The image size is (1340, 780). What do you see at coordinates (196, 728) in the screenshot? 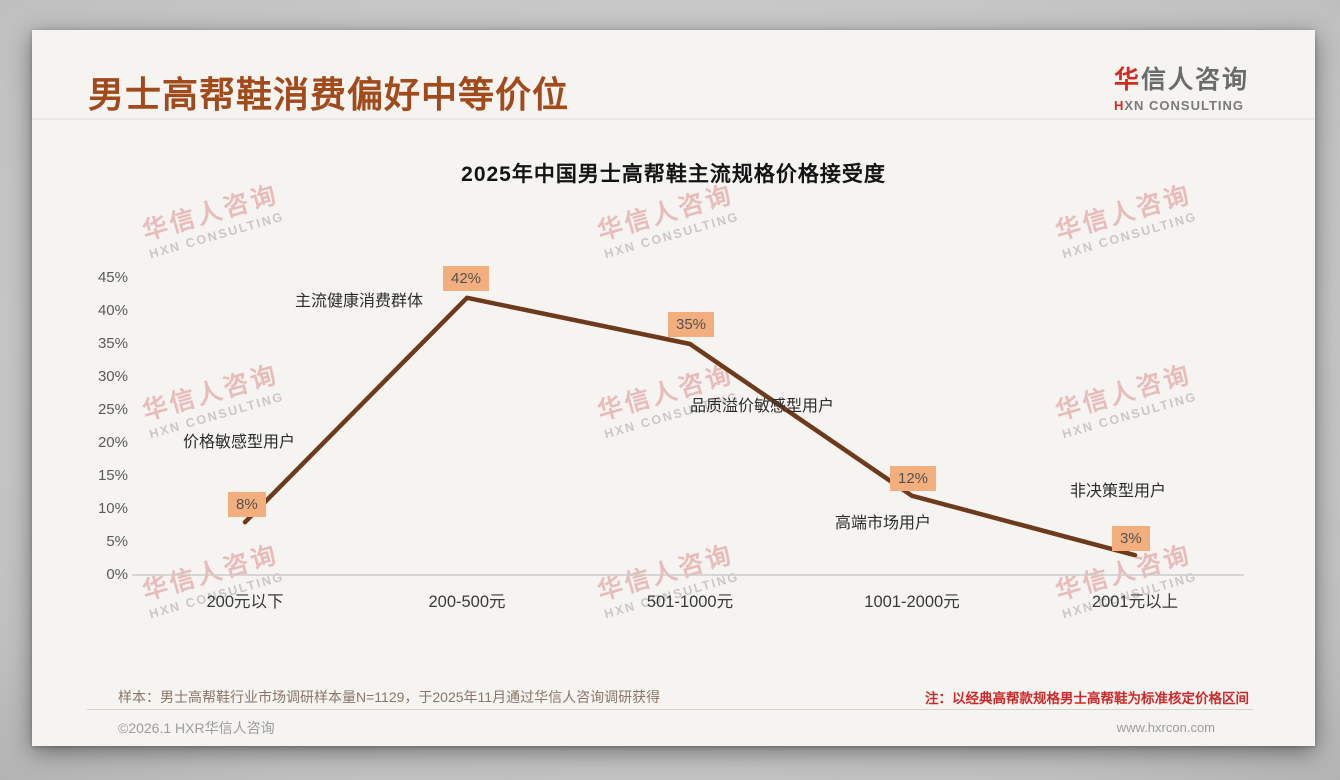
I see `copyright-text: ©2026.1 HXR华信人咨询` at bounding box center [196, 728].